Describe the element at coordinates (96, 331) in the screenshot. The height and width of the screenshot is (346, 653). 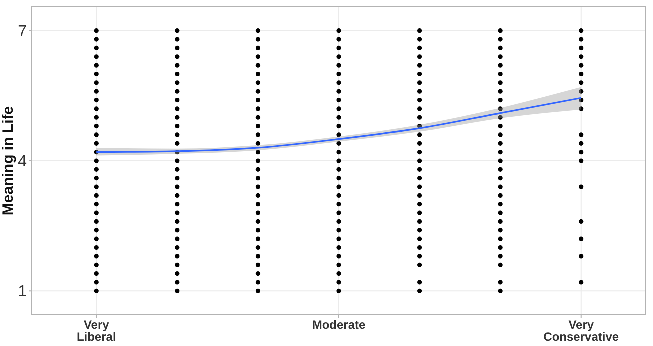
I see `x-tick-label: Very Liberal` at that location.